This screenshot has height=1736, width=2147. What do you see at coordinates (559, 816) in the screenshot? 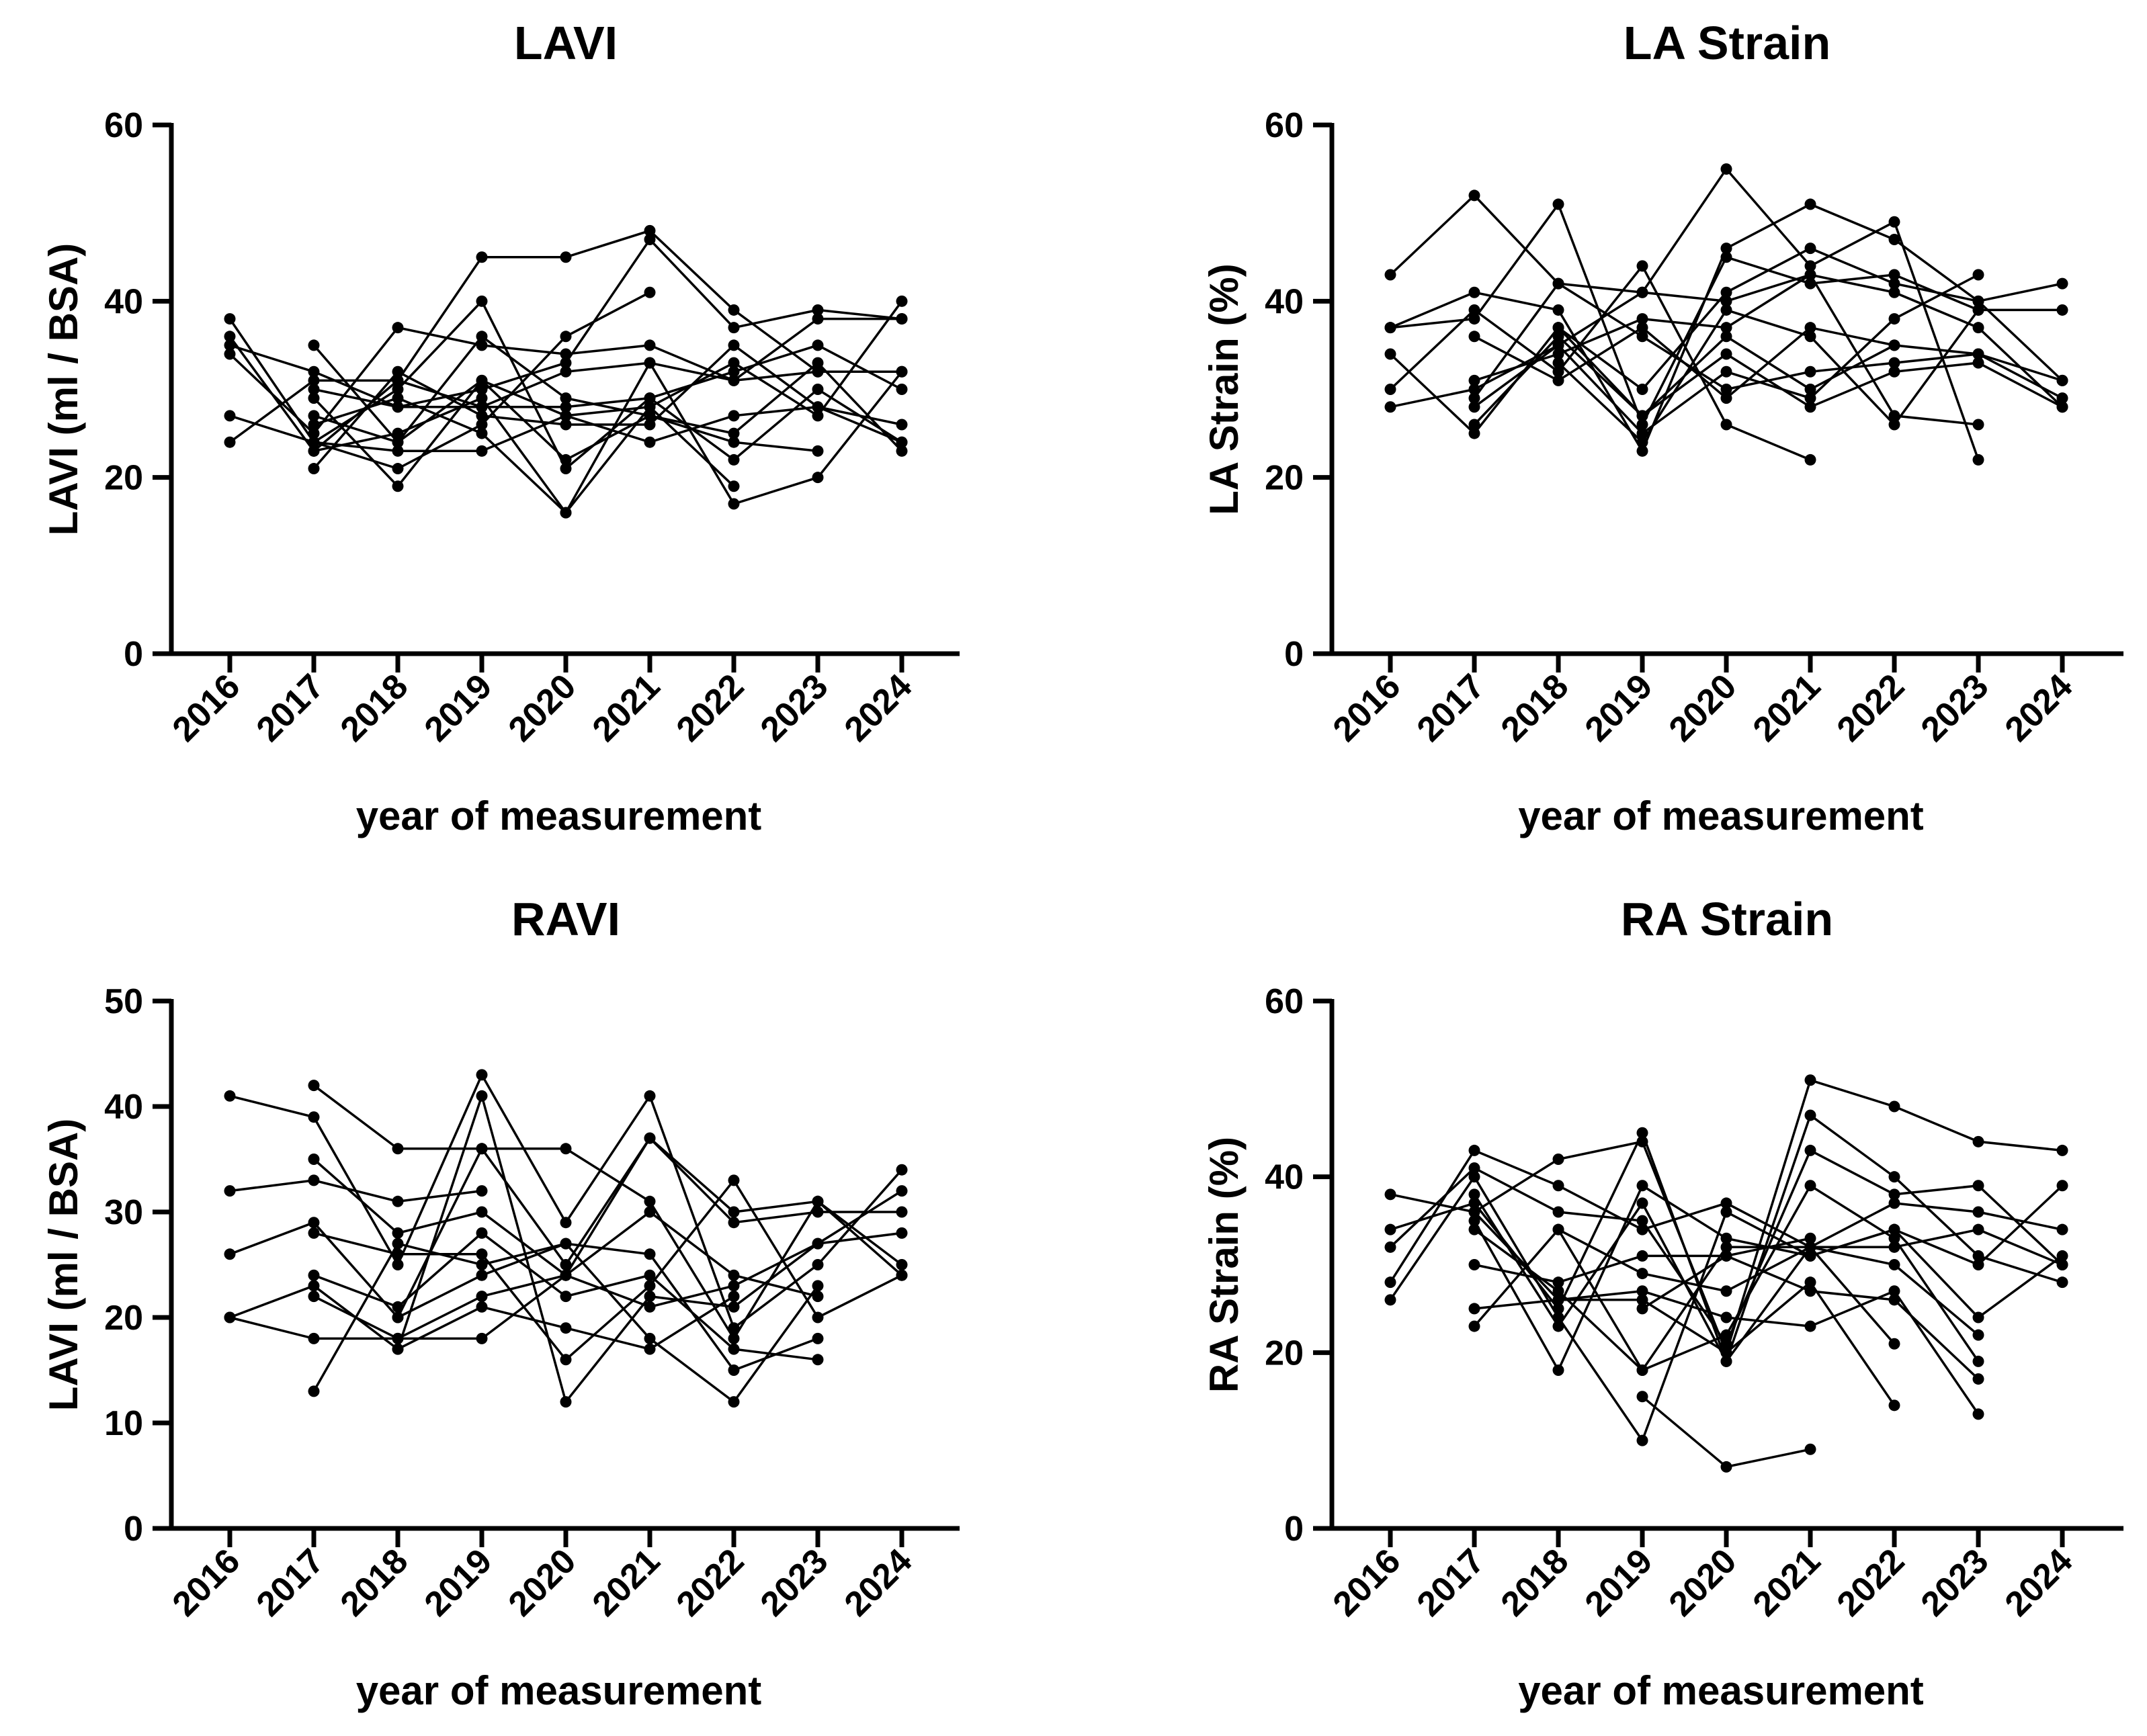
I see `x-axis-label: year of measurement` at bounding box center [559, 816].